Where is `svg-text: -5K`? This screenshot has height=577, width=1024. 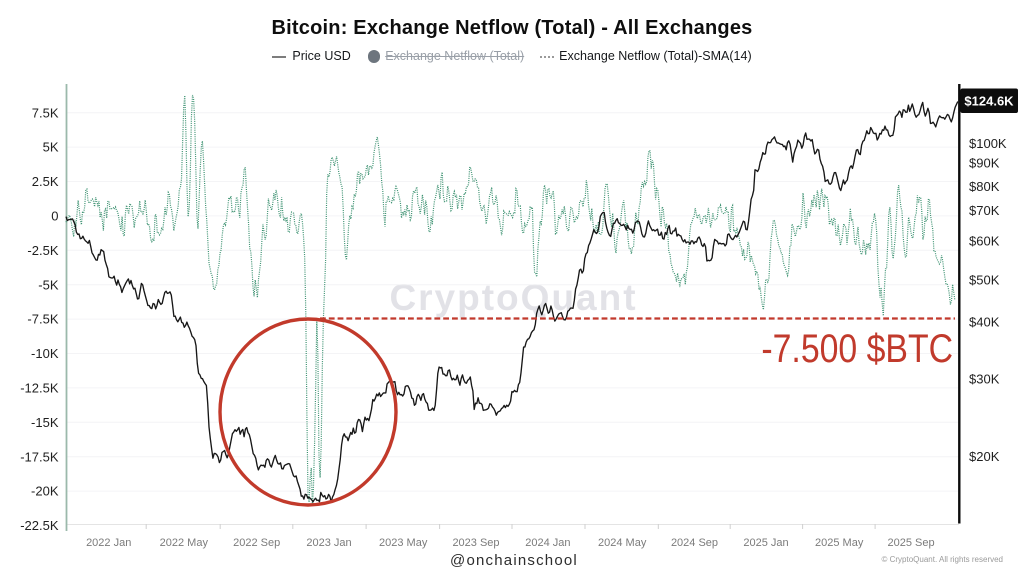 svg-text: -5K is located at coordinates (48, 284).